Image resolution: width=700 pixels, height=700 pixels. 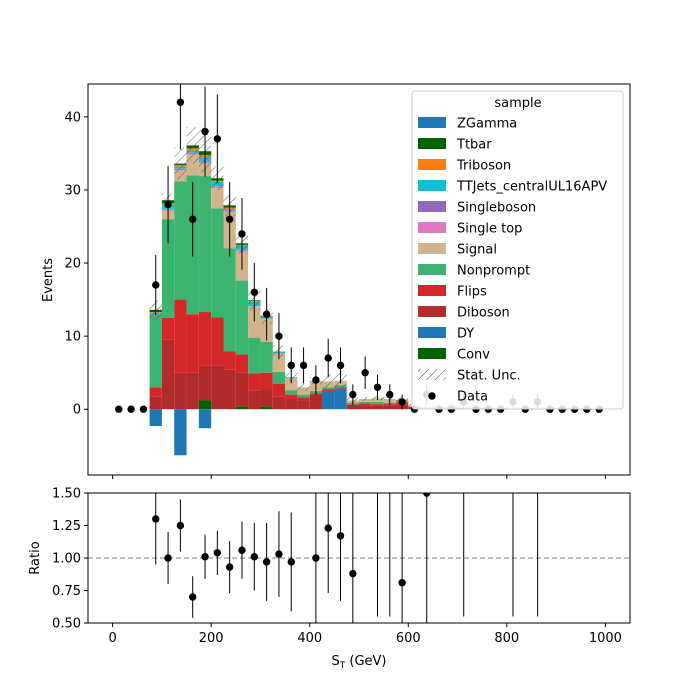 I want to click on legend-title: sample, so click(x=517, y=103).